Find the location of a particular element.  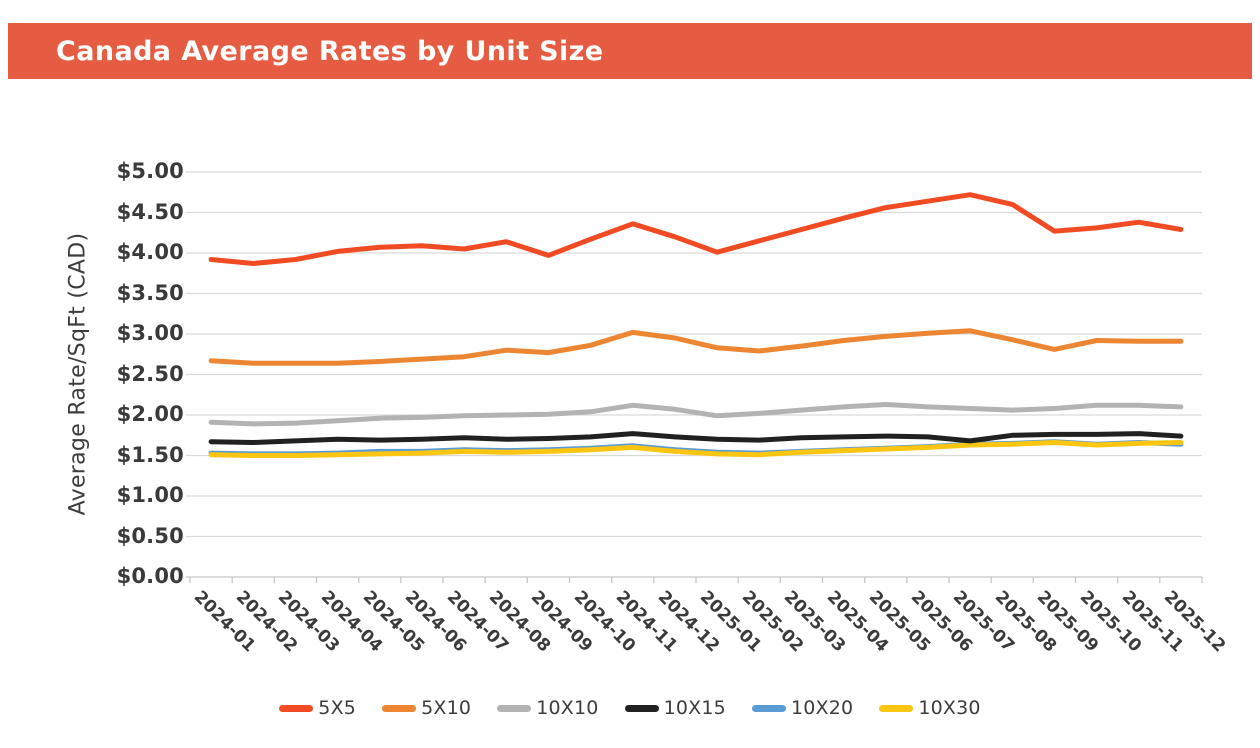

y-tick-label: $4.00 is located at coordinates (150, 252).